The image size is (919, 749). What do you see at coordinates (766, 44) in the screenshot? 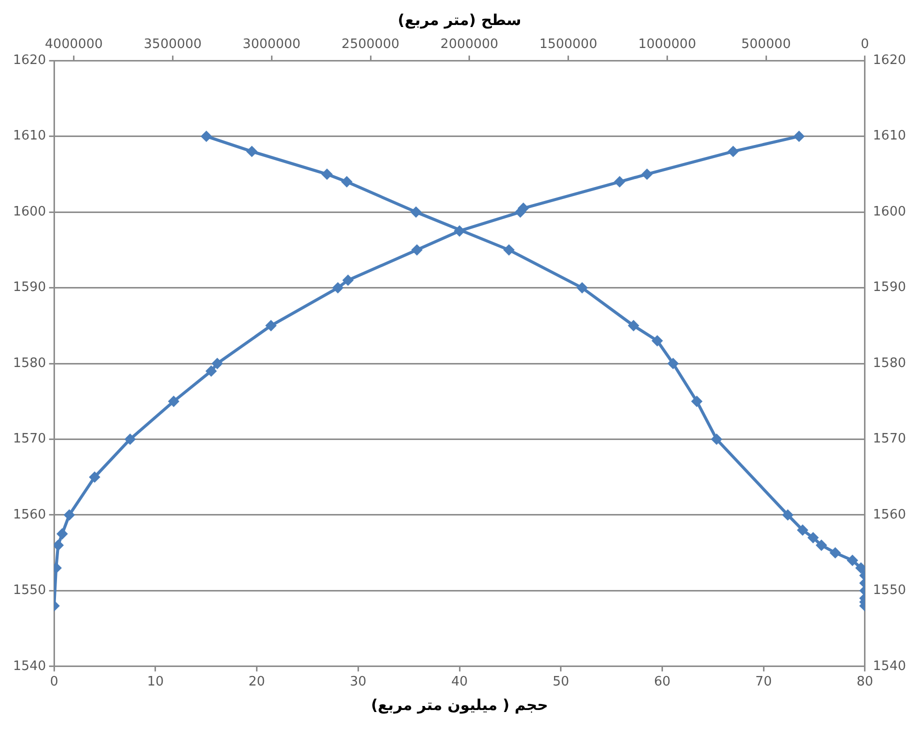
I see `x2-tick-label: 500000` at bounding box center [766, 44].